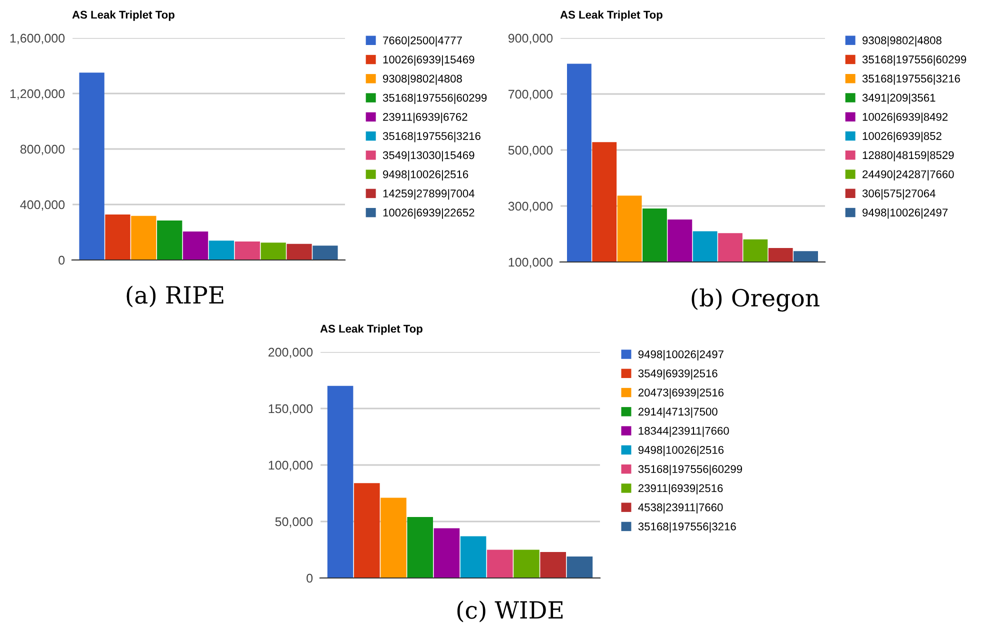  I want to click on legend-label: 306|575|27064, so click(899, 194).